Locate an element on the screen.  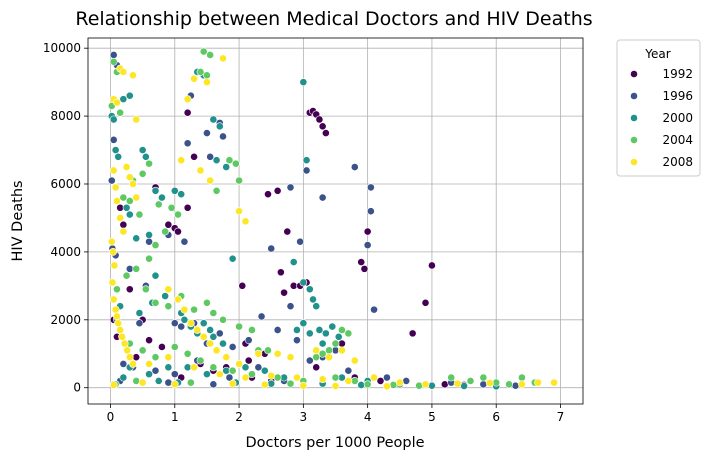
legend-label-2008: 2008 is located at coordinates (677, 162).